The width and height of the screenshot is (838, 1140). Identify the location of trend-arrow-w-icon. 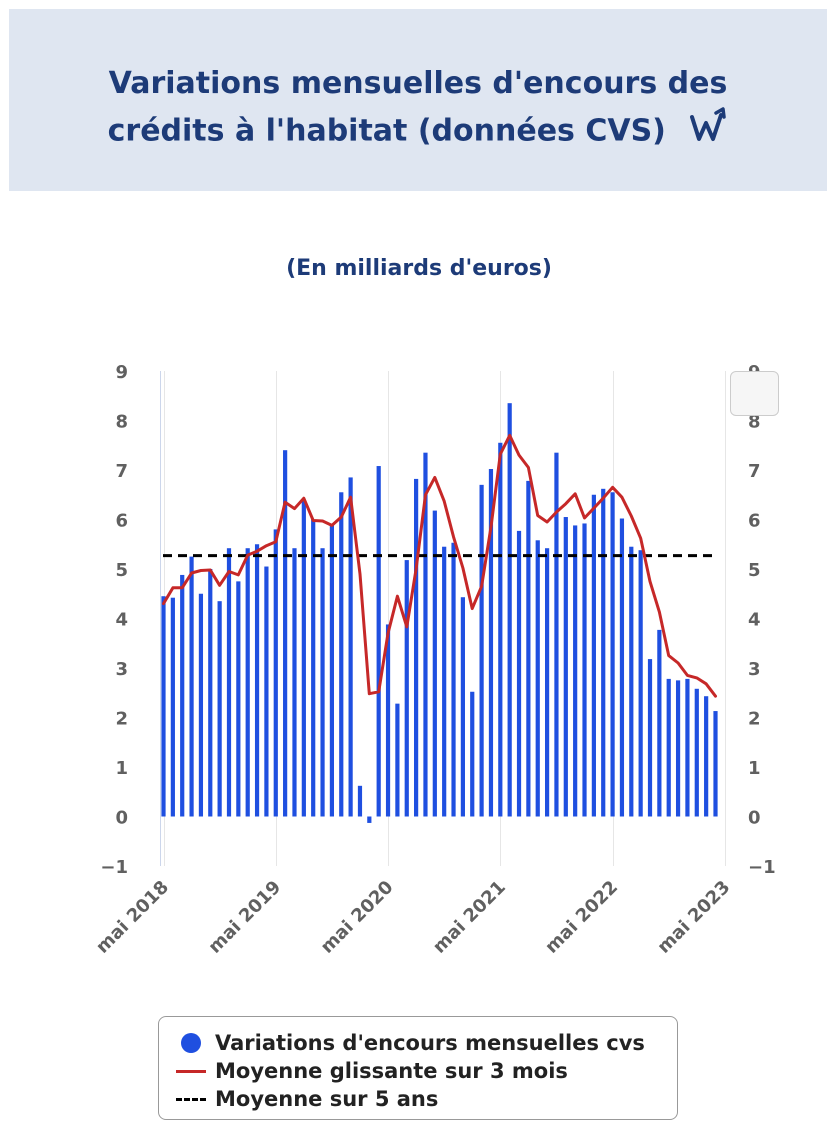
(708, 132).